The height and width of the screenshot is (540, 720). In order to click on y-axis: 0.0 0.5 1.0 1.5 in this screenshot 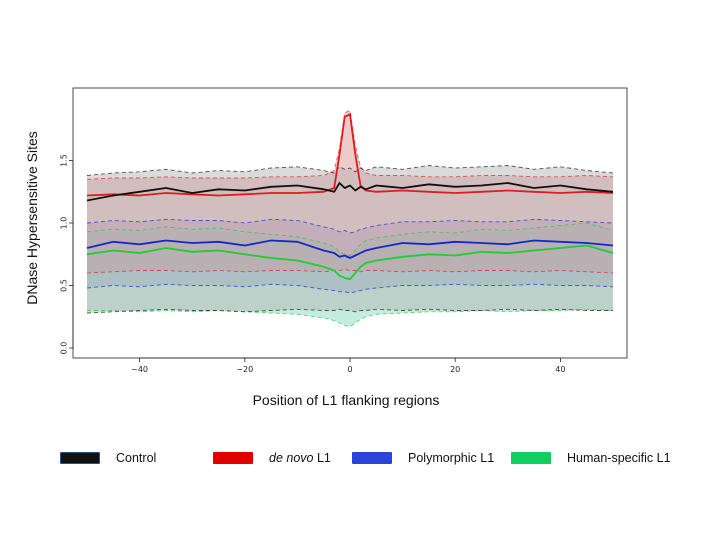, I will do `click(67, 254)`.